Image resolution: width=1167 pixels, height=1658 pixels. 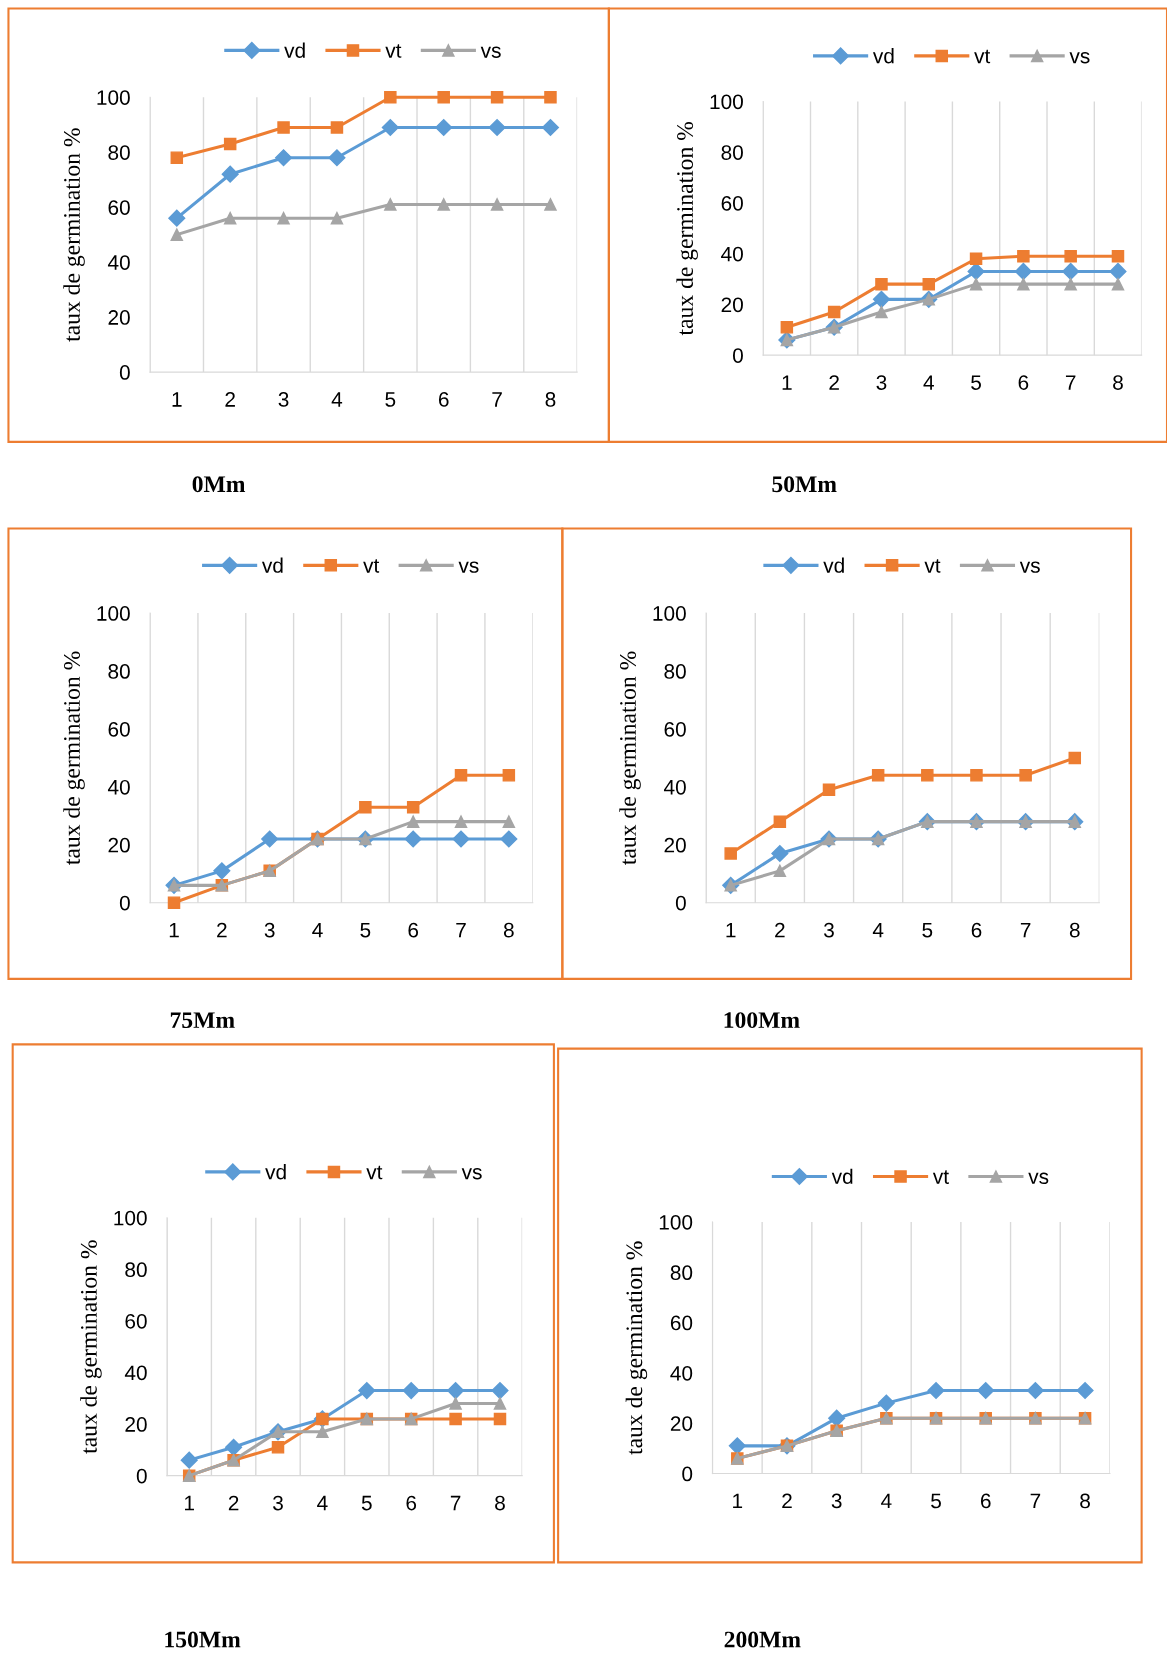 I want to click on text: 75Mm, so click(x=202, y=1020).